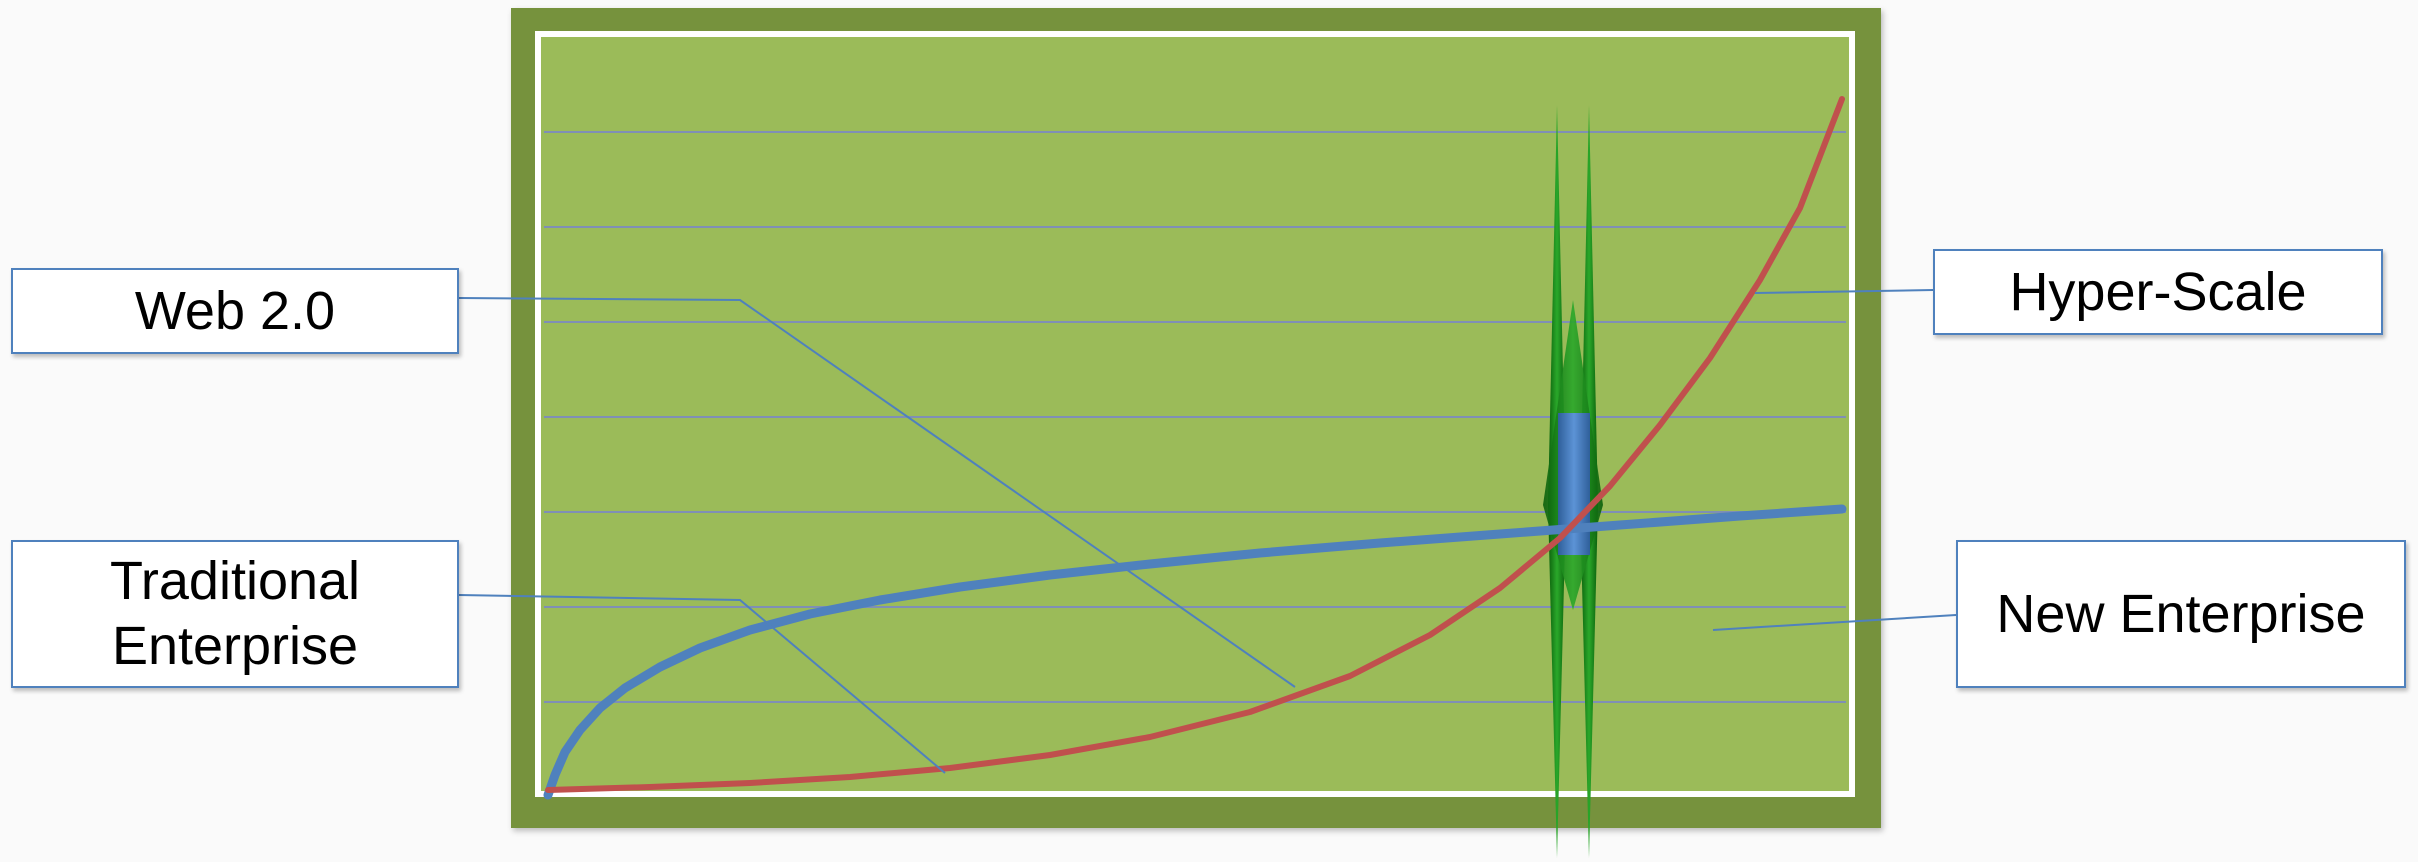 Image resolution: width=2418 pixels, height=862 pixels. Describe the element at coordinates (235, 646) in the screenshot. I see `traditional-label-line2: Enterprise` at that location.